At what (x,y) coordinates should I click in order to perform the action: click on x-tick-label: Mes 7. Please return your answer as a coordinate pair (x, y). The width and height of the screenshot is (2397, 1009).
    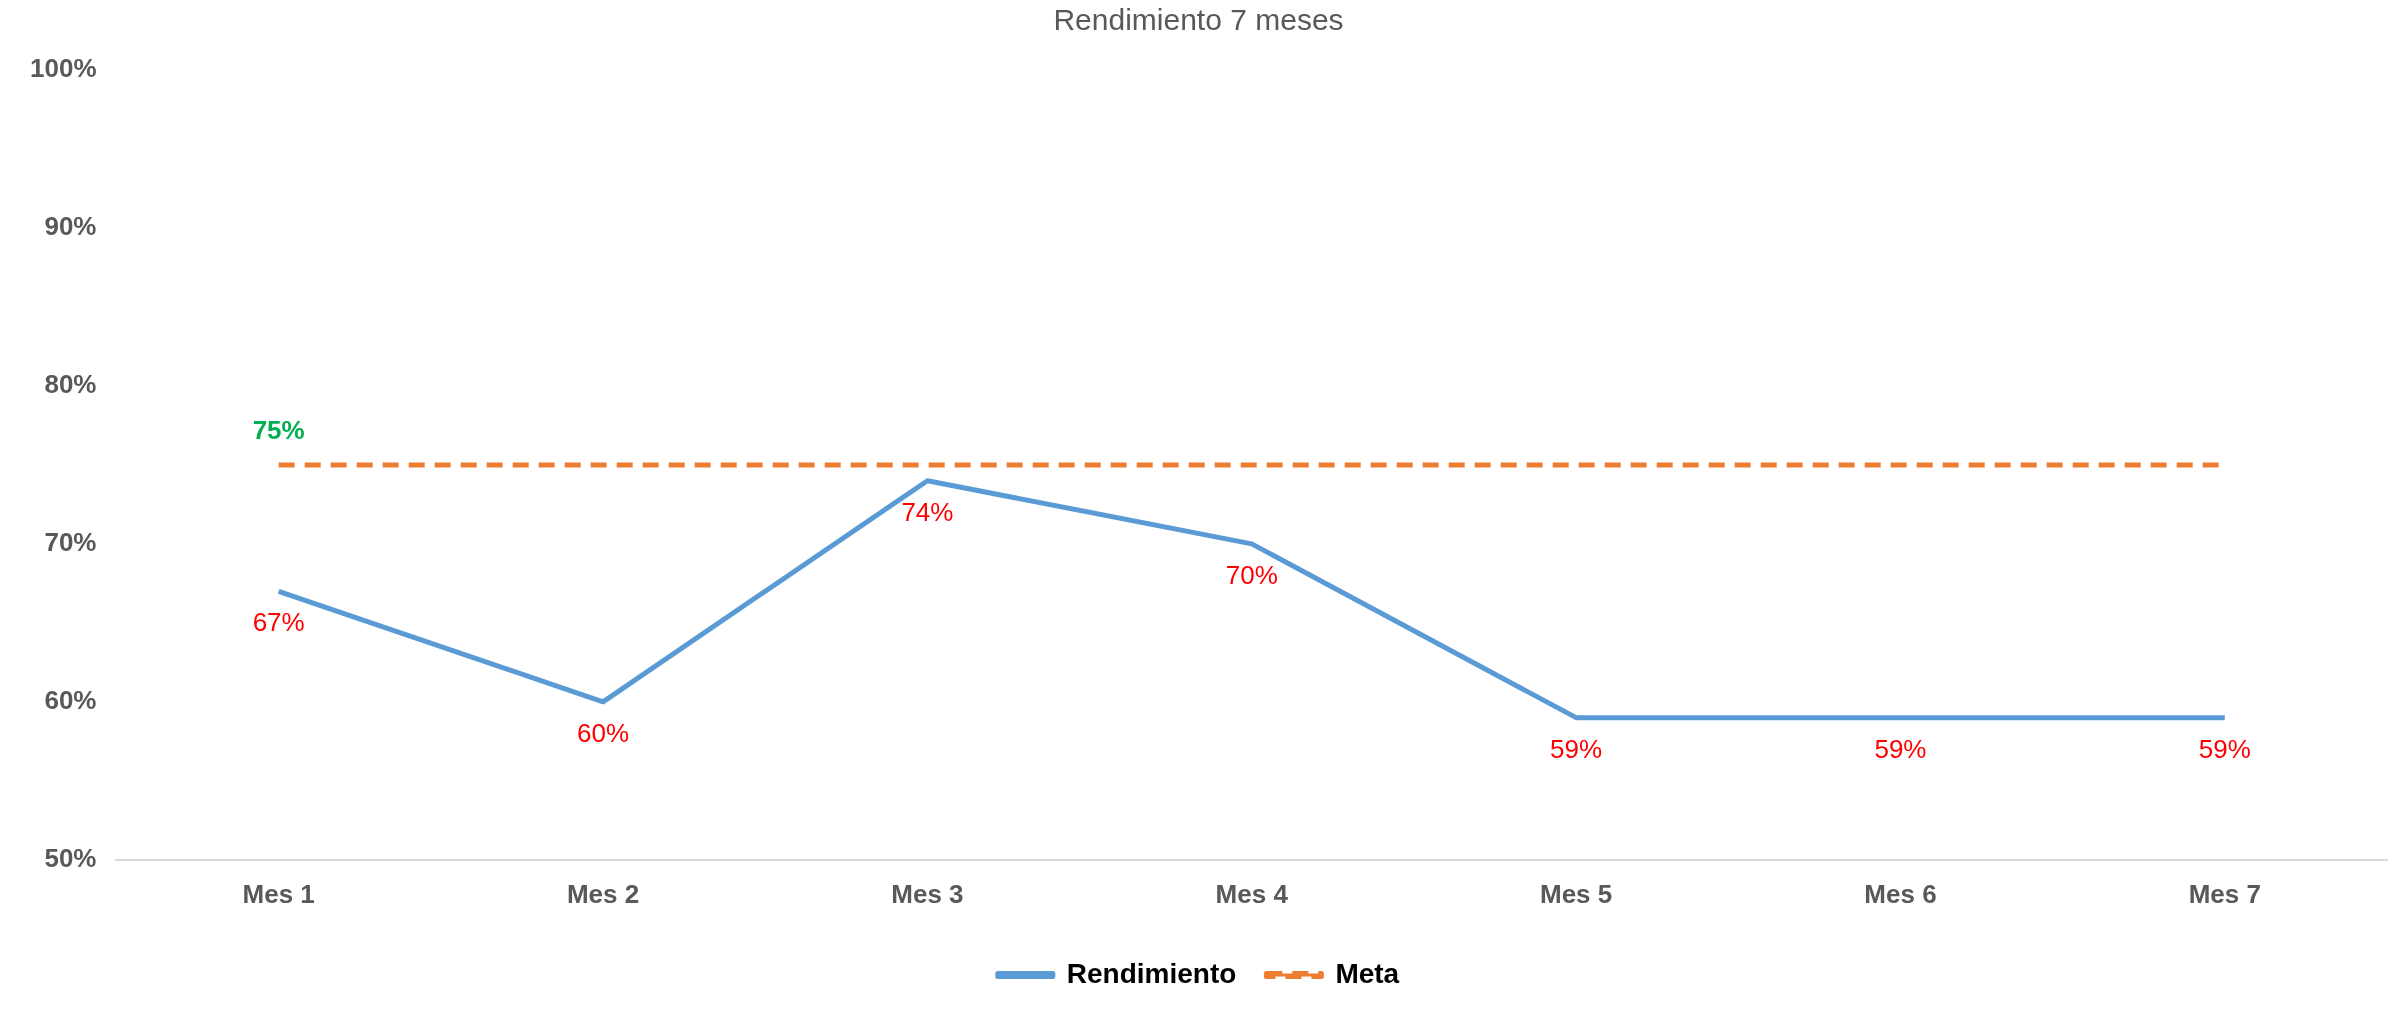
    Looking at the image, I should click on (2224, 893).